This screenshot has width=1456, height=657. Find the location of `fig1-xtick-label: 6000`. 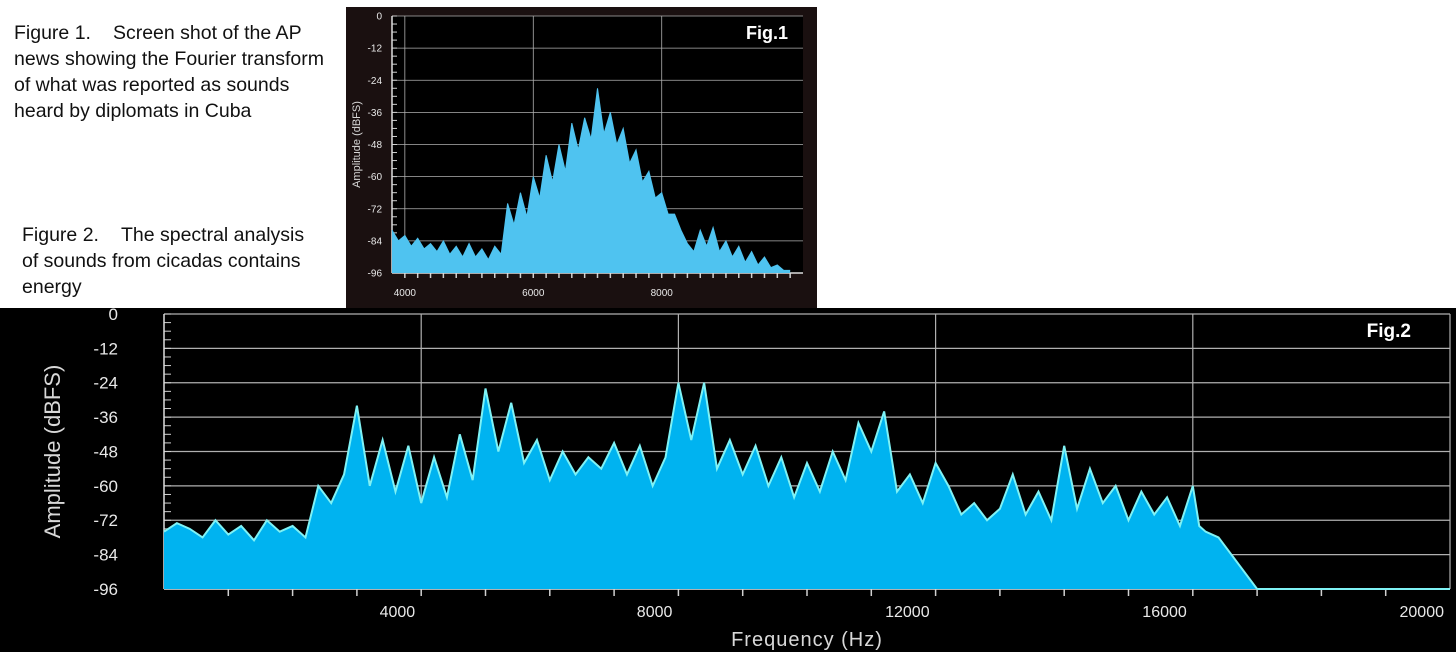

fig1-xtick-label: 6000 is located at coordinates (533, 293).